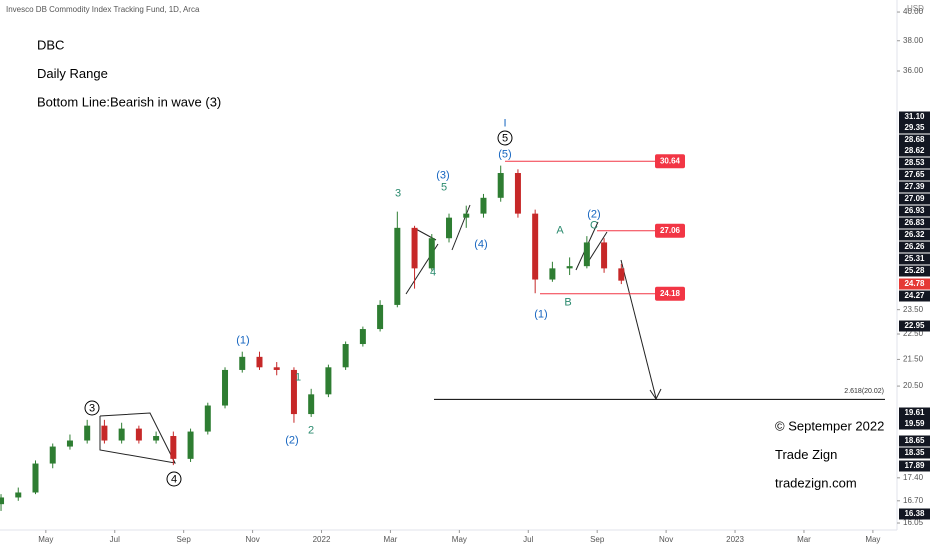 This screenshot has height=550, width=932. Describe the element at coordinates (914, 270) in the screenshot. I see `price-label: 25.28` at that location.